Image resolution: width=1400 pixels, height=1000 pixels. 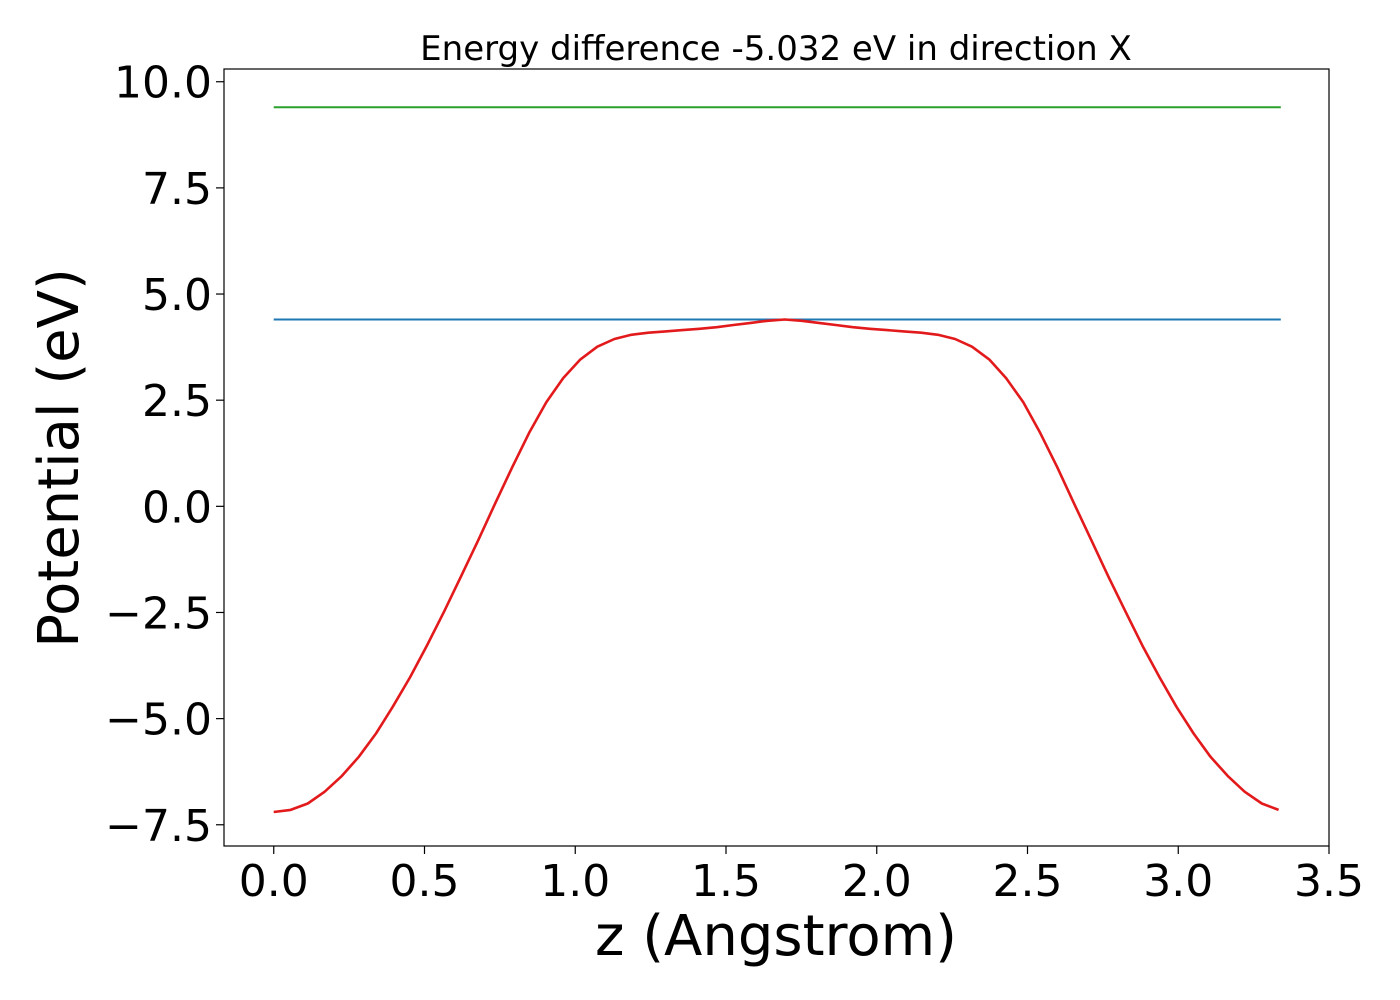 What do you see at coordinates (158, 613) in the screenshot?
I see `y-tick-label: −2.5` at bounding box center [158, 613].